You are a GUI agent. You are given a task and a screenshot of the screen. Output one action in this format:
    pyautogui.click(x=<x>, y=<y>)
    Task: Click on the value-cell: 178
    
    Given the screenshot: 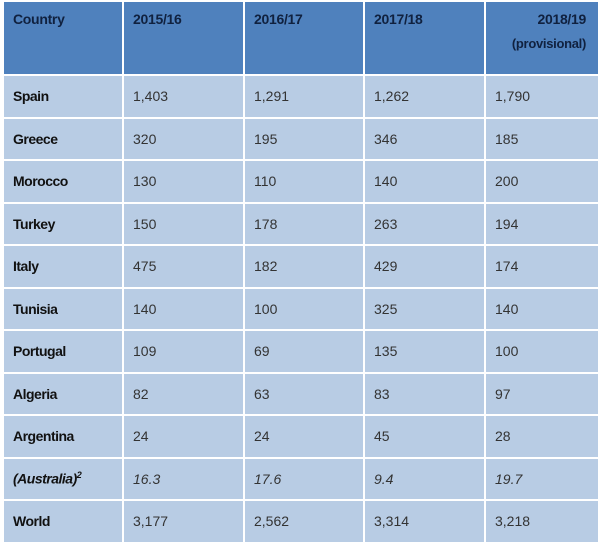 What is the action you would take?
    pyautogui.click(x=304, y=223)
    